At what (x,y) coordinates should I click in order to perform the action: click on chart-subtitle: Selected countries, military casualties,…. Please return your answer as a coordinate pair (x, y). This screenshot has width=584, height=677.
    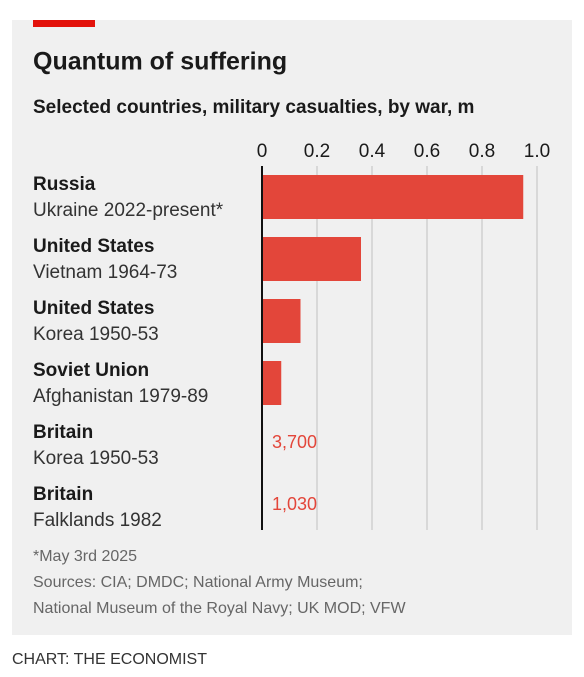
    Looking at the image, I should click on (253, 107).